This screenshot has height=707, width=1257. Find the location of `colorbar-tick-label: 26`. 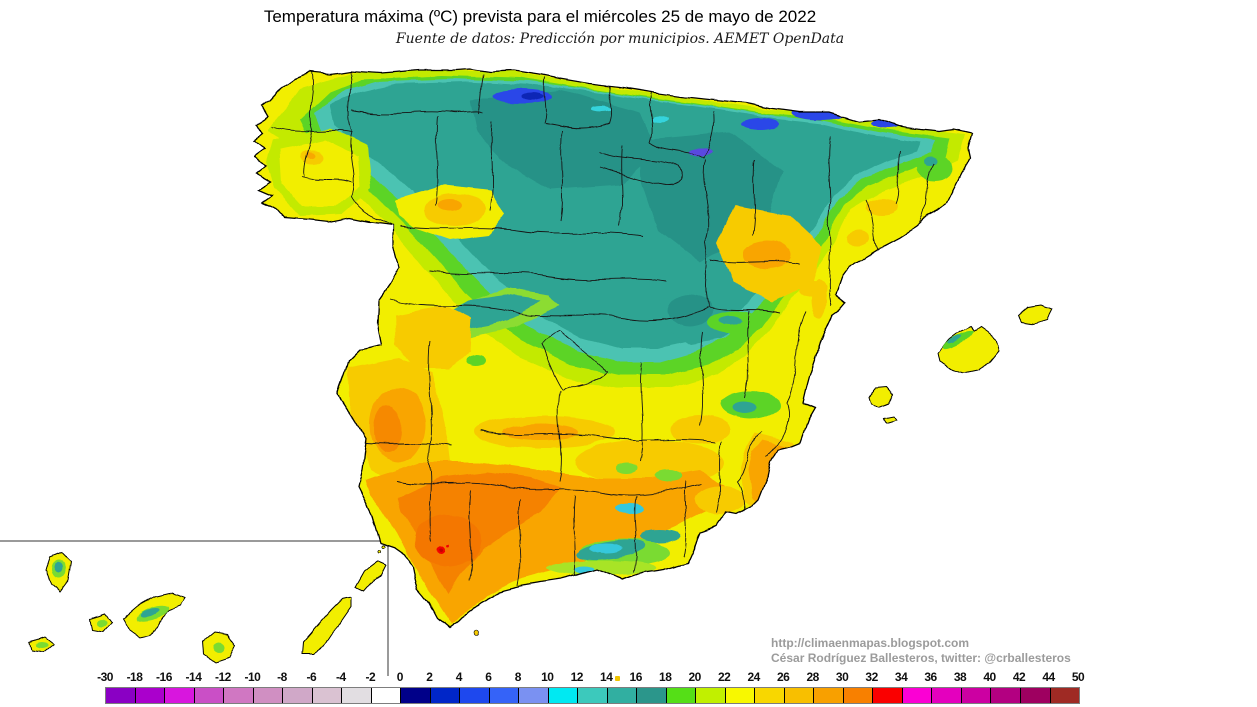

colorbar-tick-label: 26 is located at coordinates (783, 677).